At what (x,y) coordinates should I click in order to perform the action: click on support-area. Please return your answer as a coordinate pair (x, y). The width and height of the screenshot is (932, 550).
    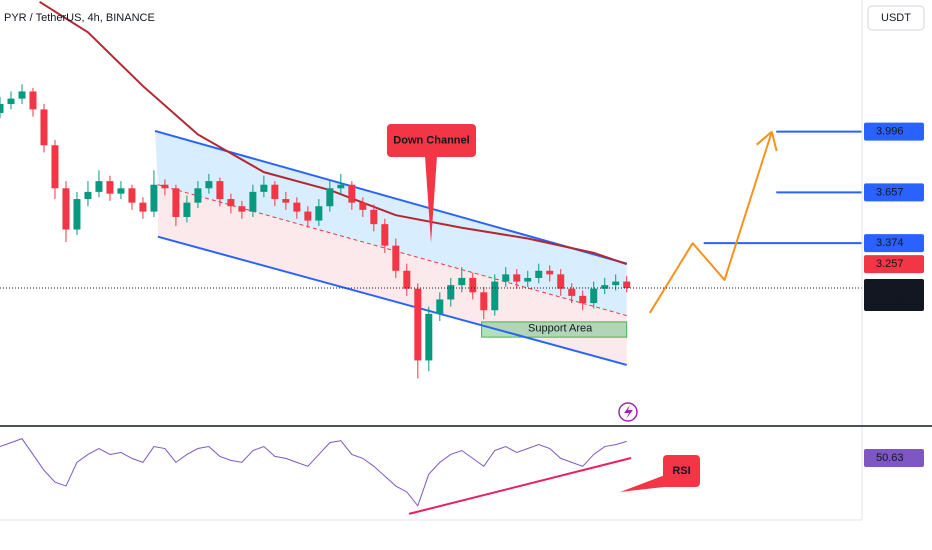
    Looking at the image, I should click on (554, 329).